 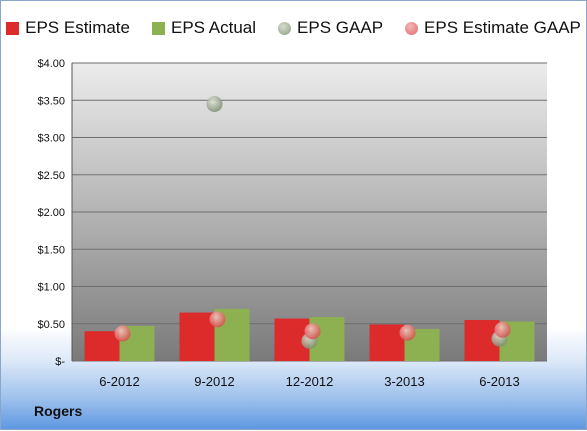 I want to click on legend-item-eps-estimate-gaap: EPS Estimate GAAP, so click(x=493, y=28).